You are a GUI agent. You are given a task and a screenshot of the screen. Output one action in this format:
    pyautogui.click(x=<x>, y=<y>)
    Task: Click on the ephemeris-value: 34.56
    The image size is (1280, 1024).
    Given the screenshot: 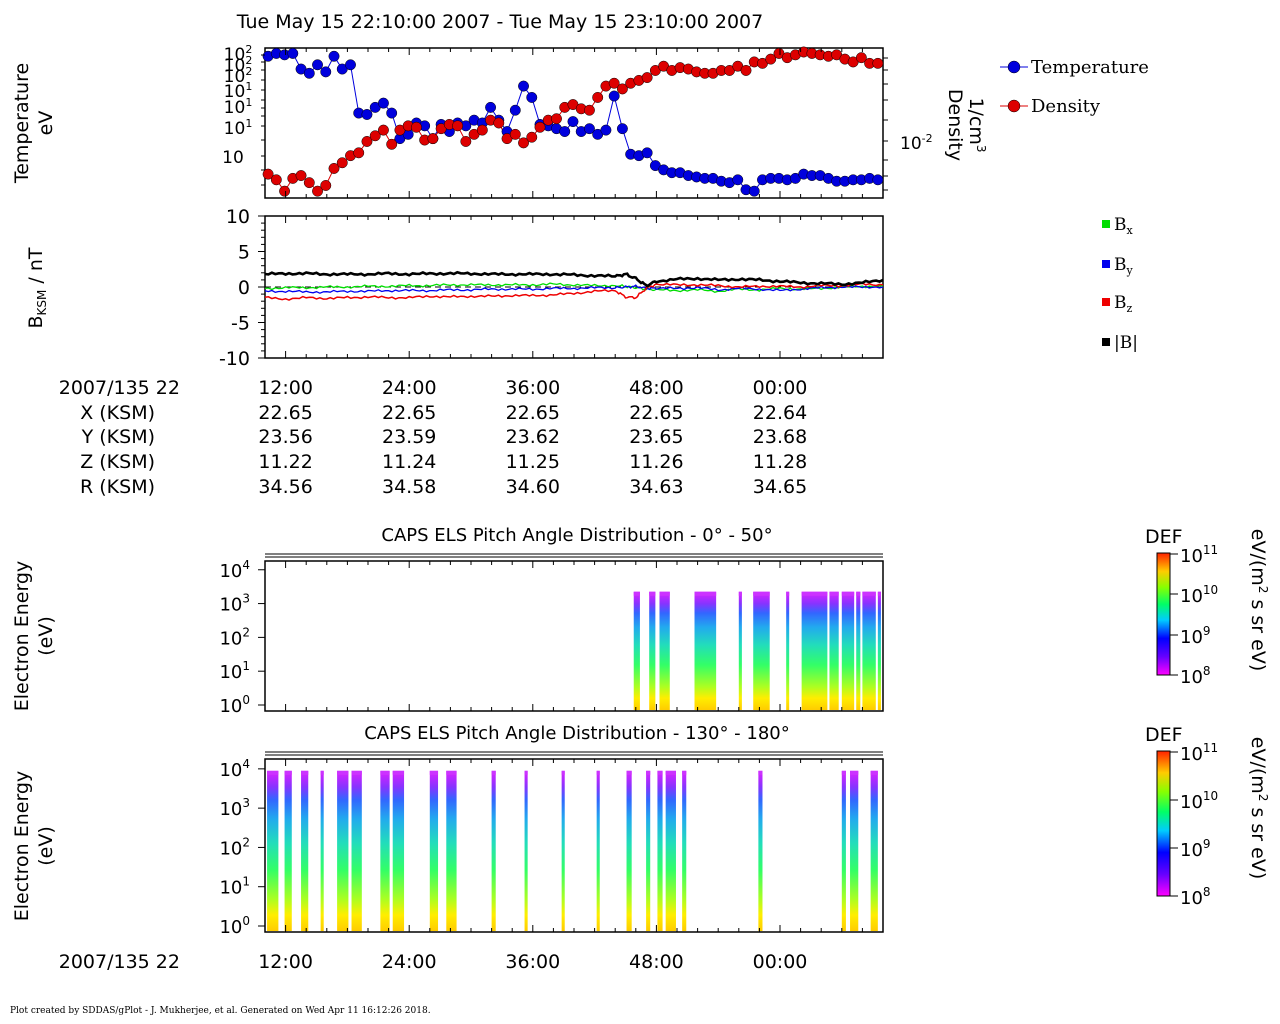 What is the action you would take?
    pyautogui.click(x=285, y=487)
    